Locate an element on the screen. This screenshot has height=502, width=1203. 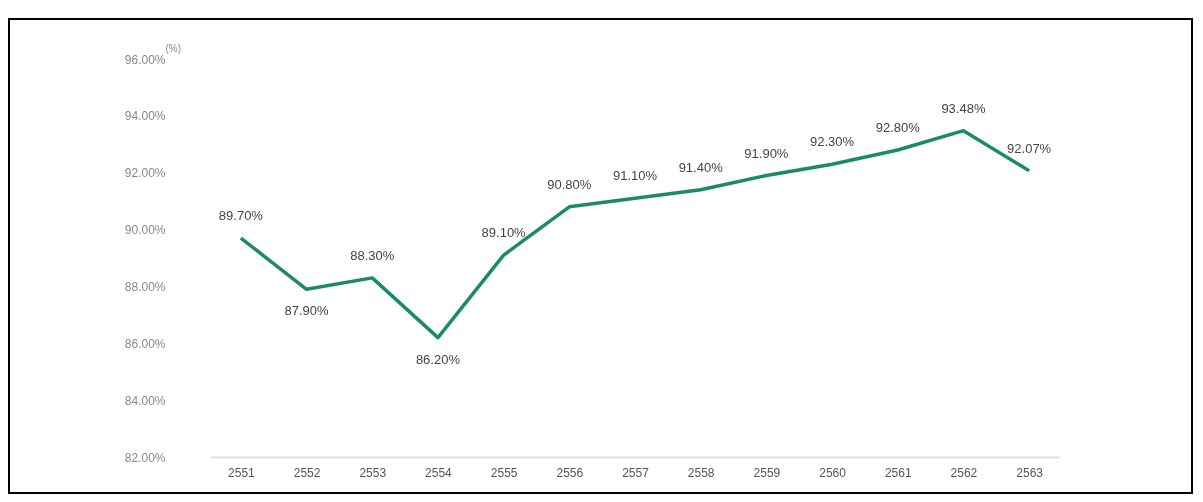
x-tick-label: 2557 is located at coordinates (636, 472).